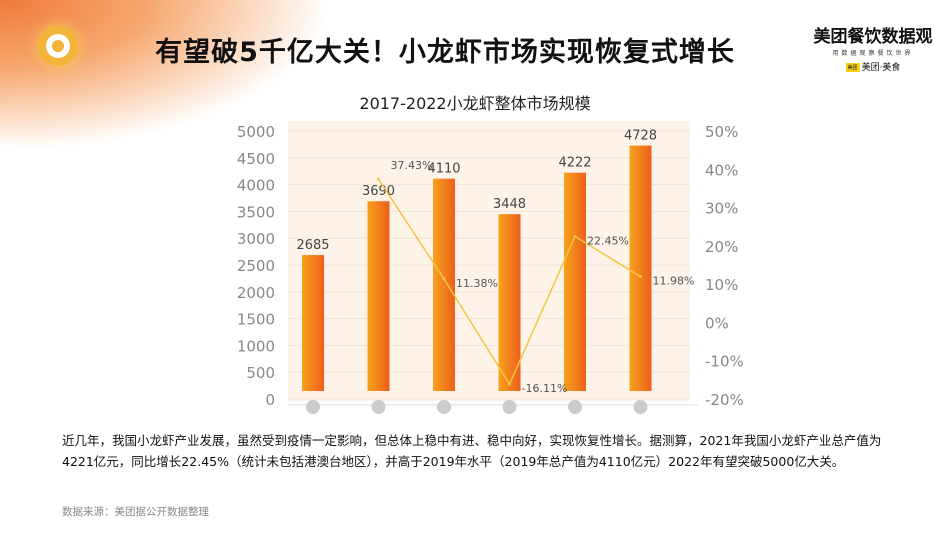  I want to click on data-source: 数据来源：美团据公开数据整理, so click(135, 512).